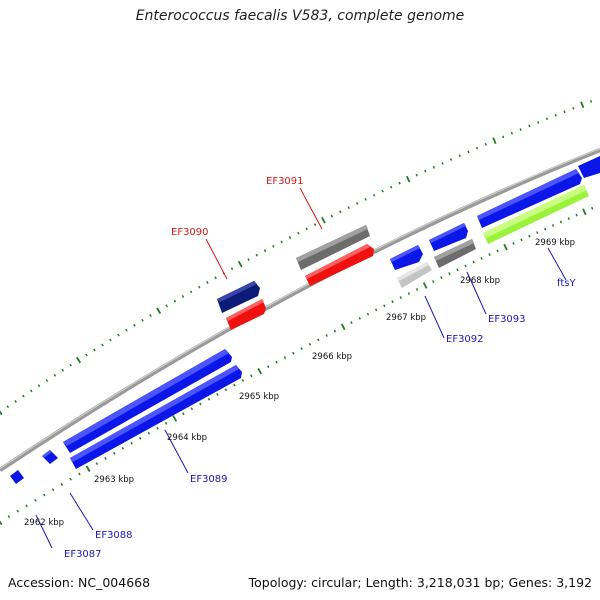 This screenshot has height=600, width=600. I want to click on scale-label: 2967 kbp, so click(406, 318).